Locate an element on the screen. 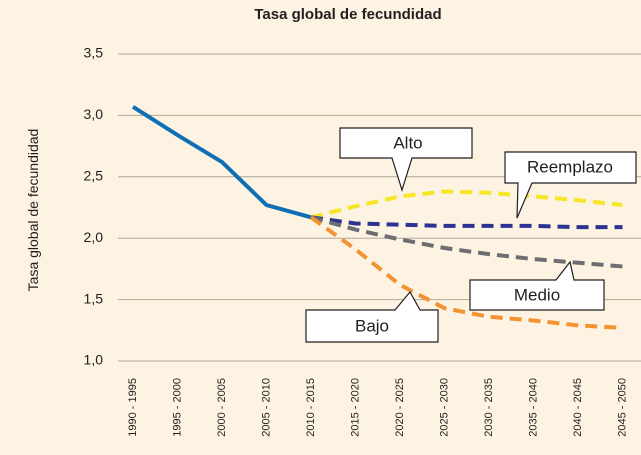 The height and width of the screenshot is (455, 641). y-tick-label: 1,5 is located at coordinates (94, 298).